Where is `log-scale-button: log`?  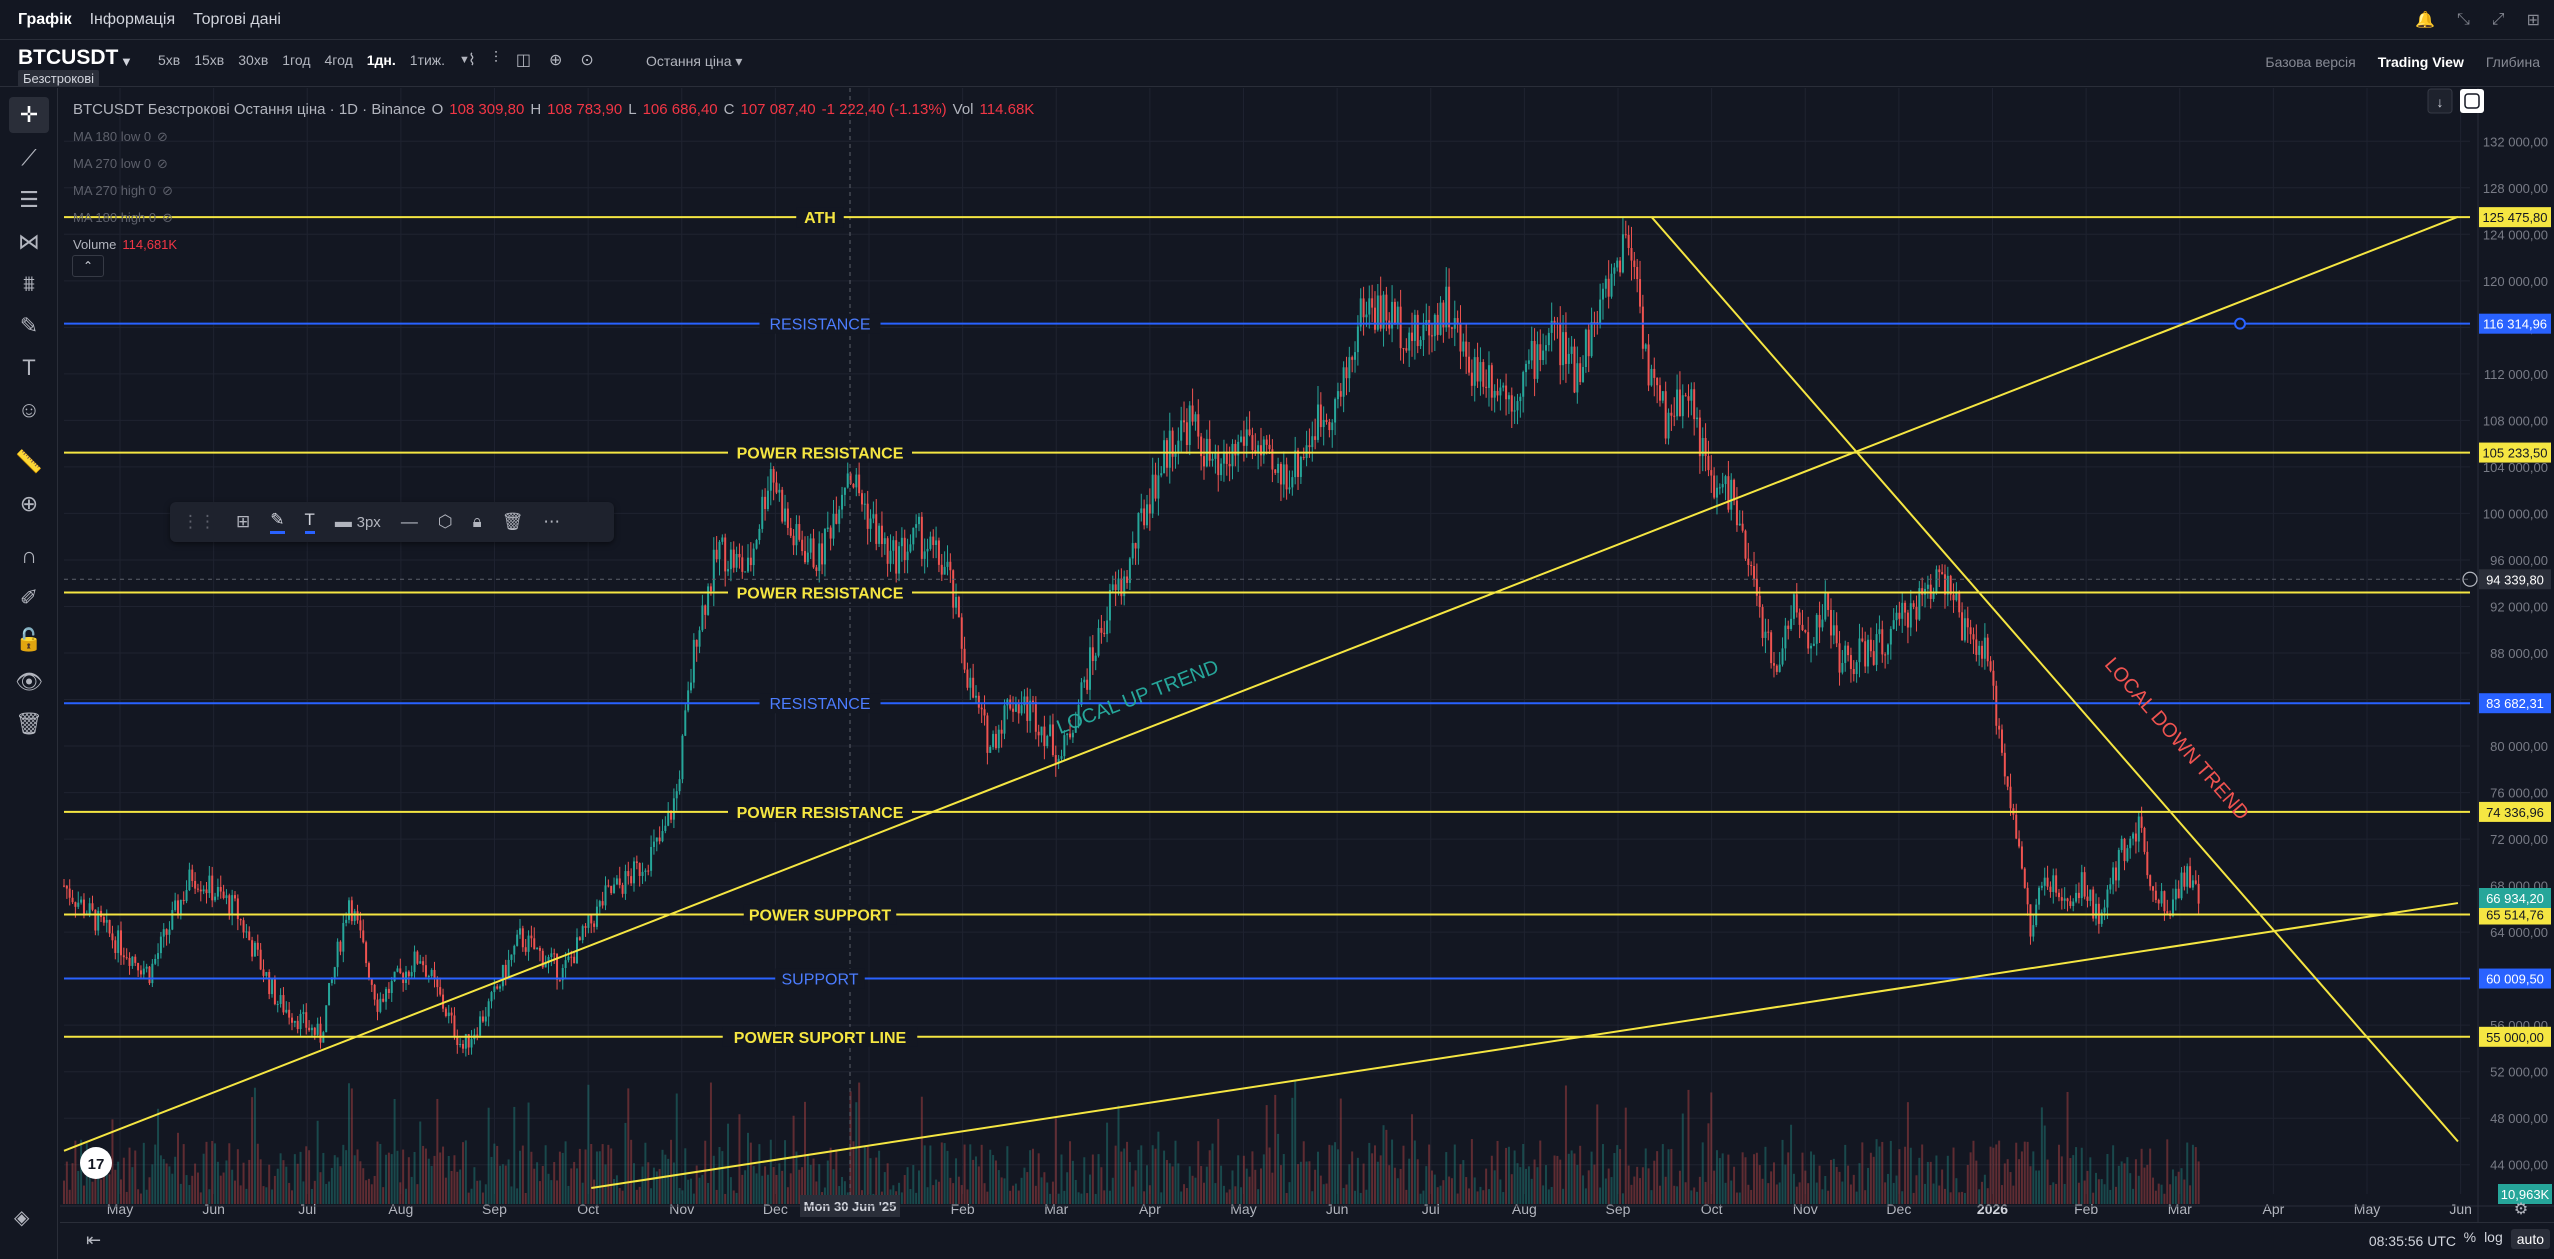
log-scale-button: log is located at coordinates (2493, 1237).